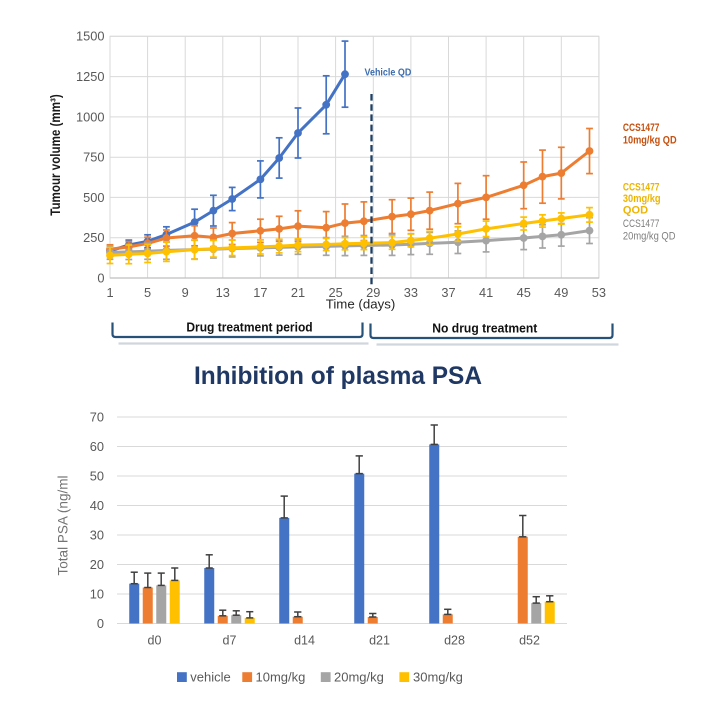 The height and width of the screenshot is (704, 713). Describe the element at coordinates (635, 211) in the screenshot. I see `svg-text: QOD` at that location.